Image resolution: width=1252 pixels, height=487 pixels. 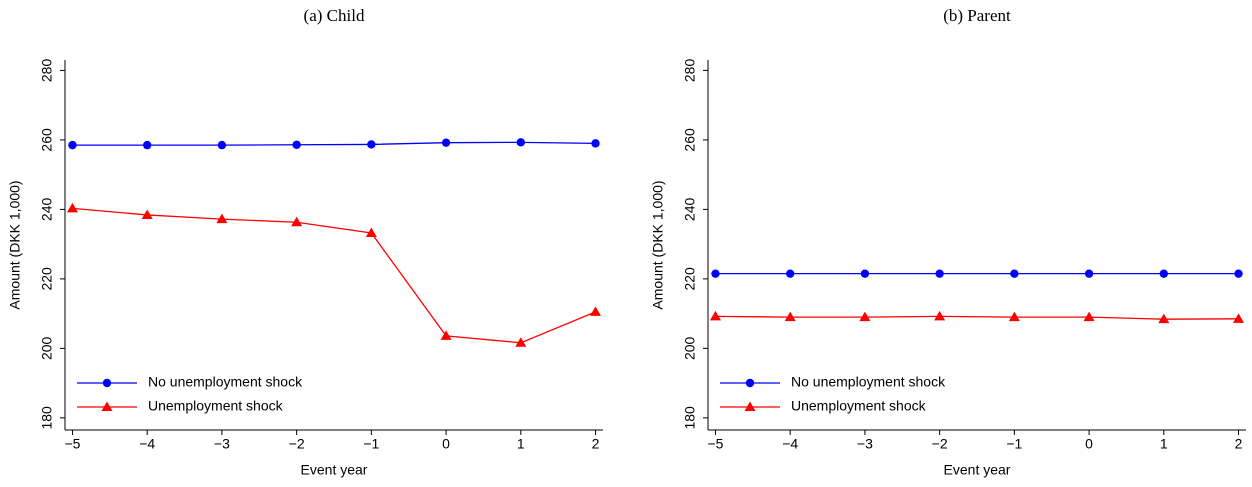 What do you see at coordinates (977, 15) in the screenshot?
I see `chart-title: (b) Parent` at bounding box center [977, 15].